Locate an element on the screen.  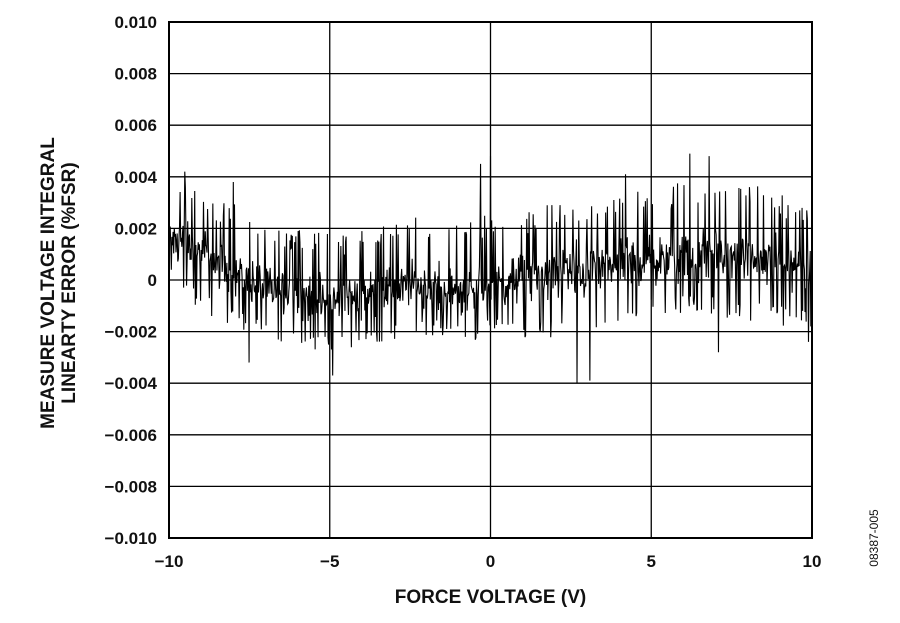
x-tick-label: 10 is located at coordinates (812, 561).